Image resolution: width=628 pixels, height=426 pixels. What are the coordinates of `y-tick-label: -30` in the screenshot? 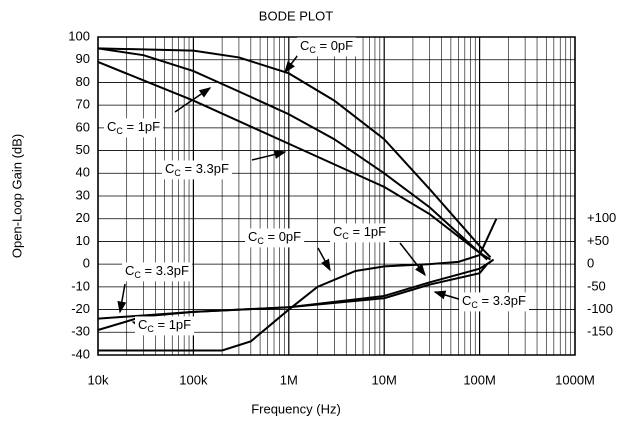 It's located at (80, 331).